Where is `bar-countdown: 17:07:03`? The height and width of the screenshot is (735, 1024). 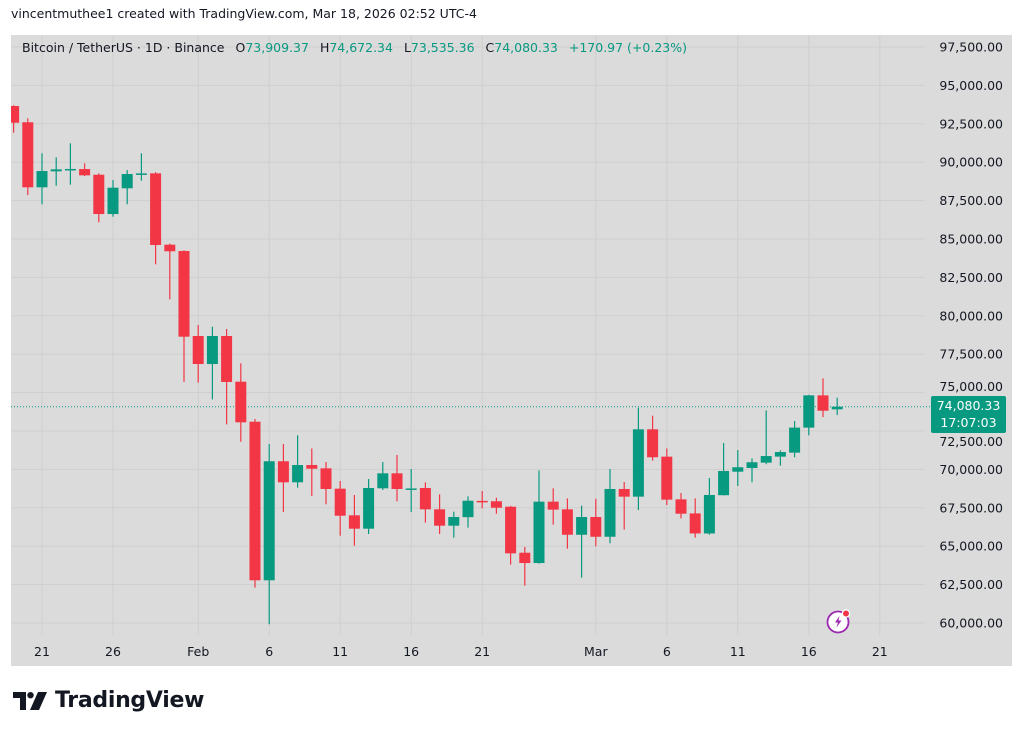 bar-countdown: 17:07:03 is located at coordinates (968, 422).